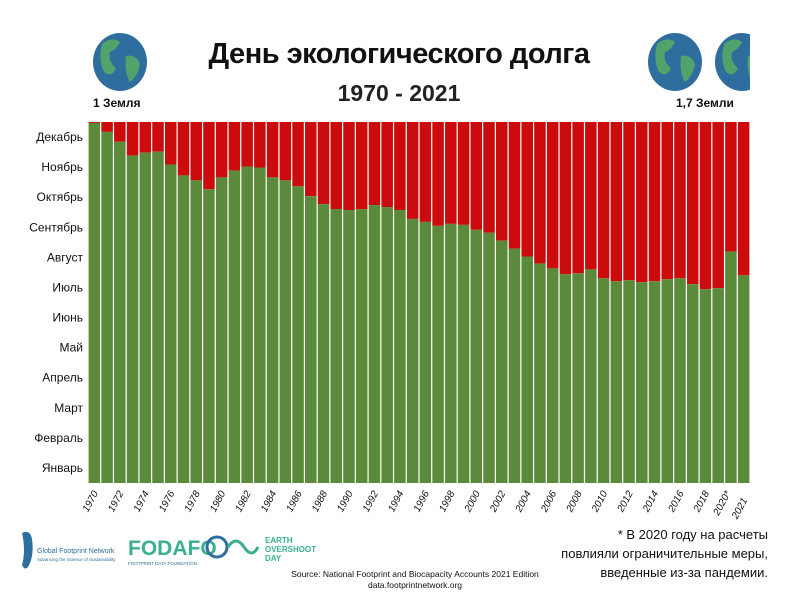  I want to click on page-subtitle: 1970 - 2021, so click(399, 93).